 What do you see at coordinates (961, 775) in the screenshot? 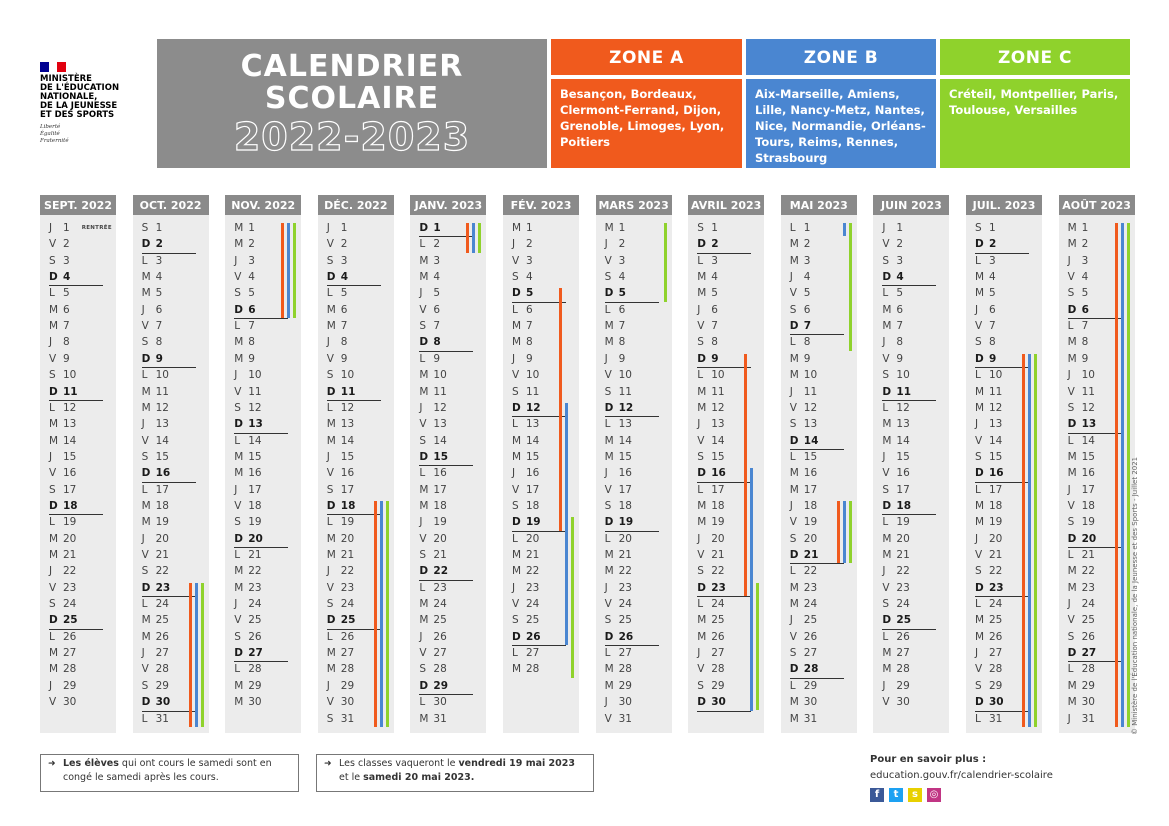
I see `more-info-link: education.gouv.fr/calendrier-scolaire` at bounding box center [961, 775].